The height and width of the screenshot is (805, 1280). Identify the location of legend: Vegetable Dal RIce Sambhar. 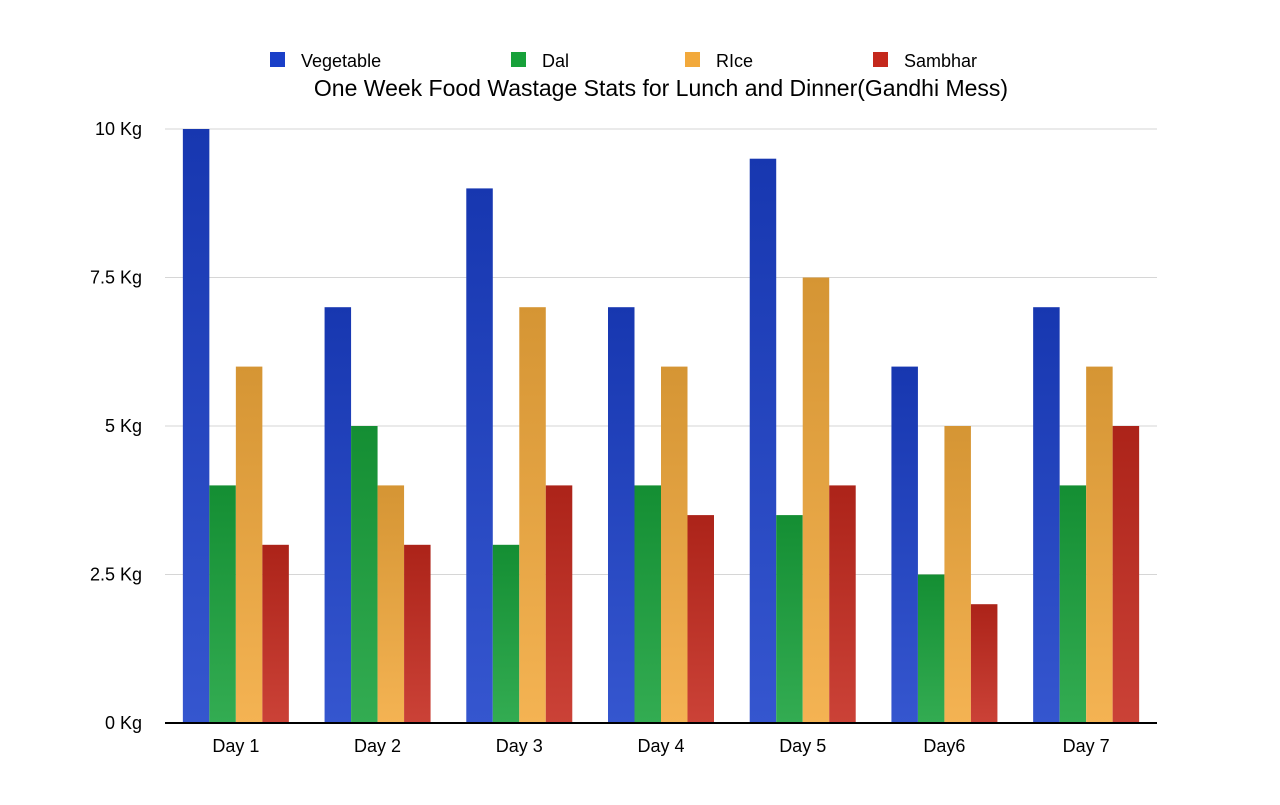
(623, 61).